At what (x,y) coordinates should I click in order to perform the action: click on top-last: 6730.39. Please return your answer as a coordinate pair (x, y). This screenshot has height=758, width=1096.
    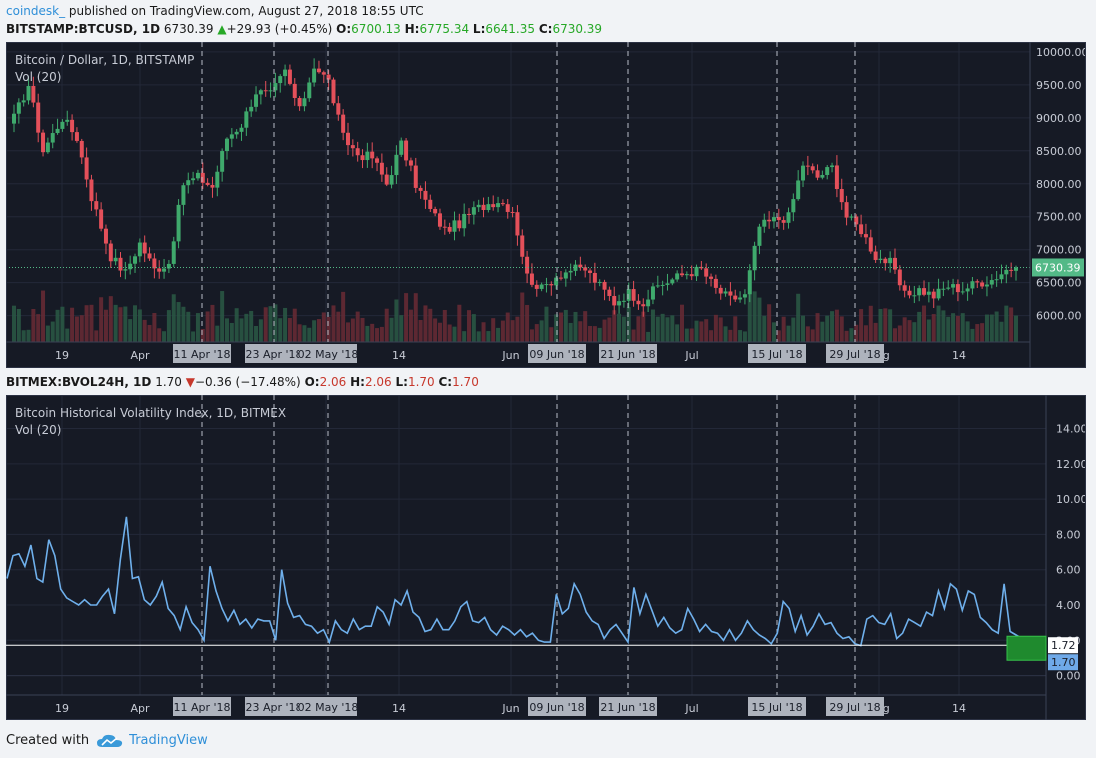
    Looking at the image, I should click on (188, 29).